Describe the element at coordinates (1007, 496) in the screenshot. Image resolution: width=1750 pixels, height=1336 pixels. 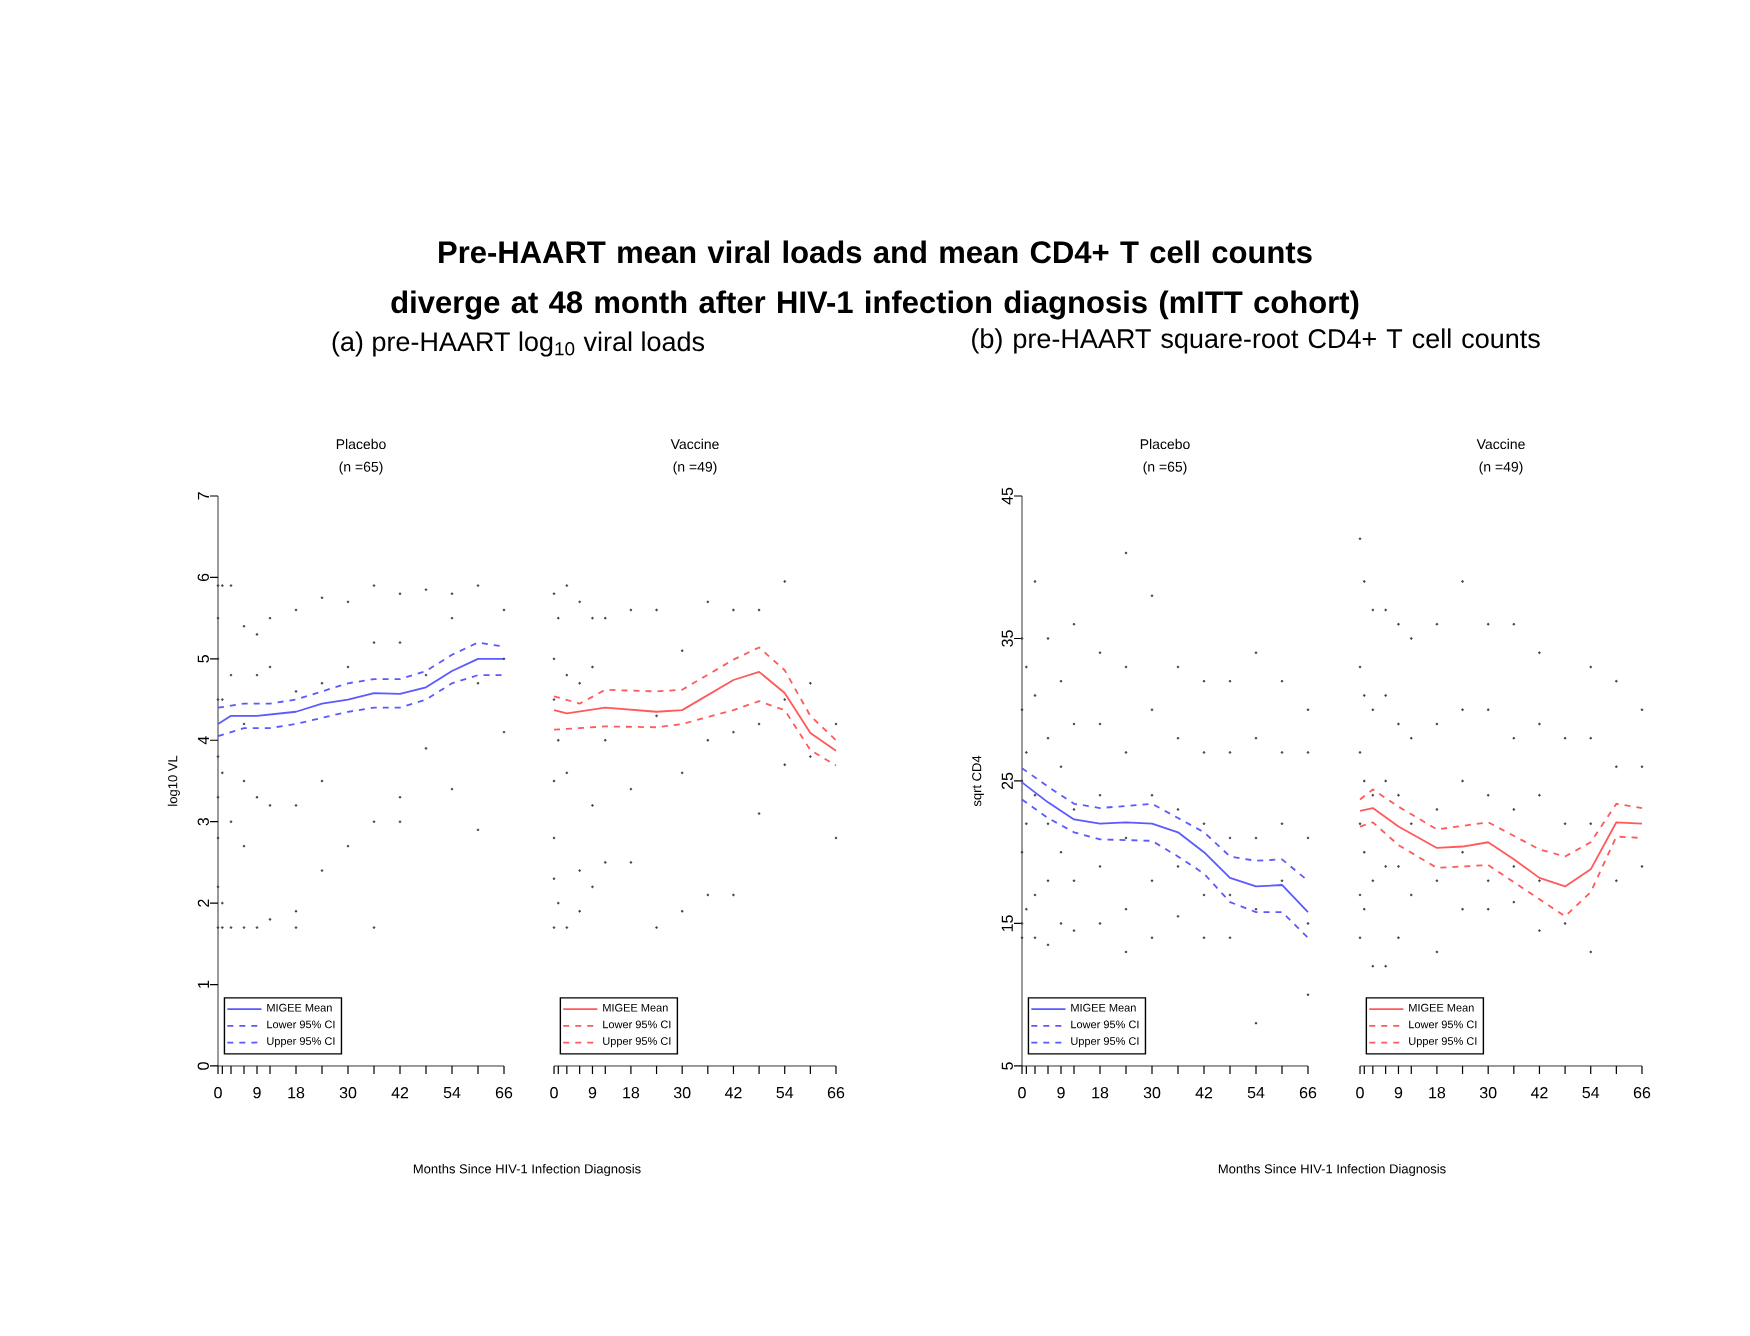
I see `y-tick-label: 45` at that location.